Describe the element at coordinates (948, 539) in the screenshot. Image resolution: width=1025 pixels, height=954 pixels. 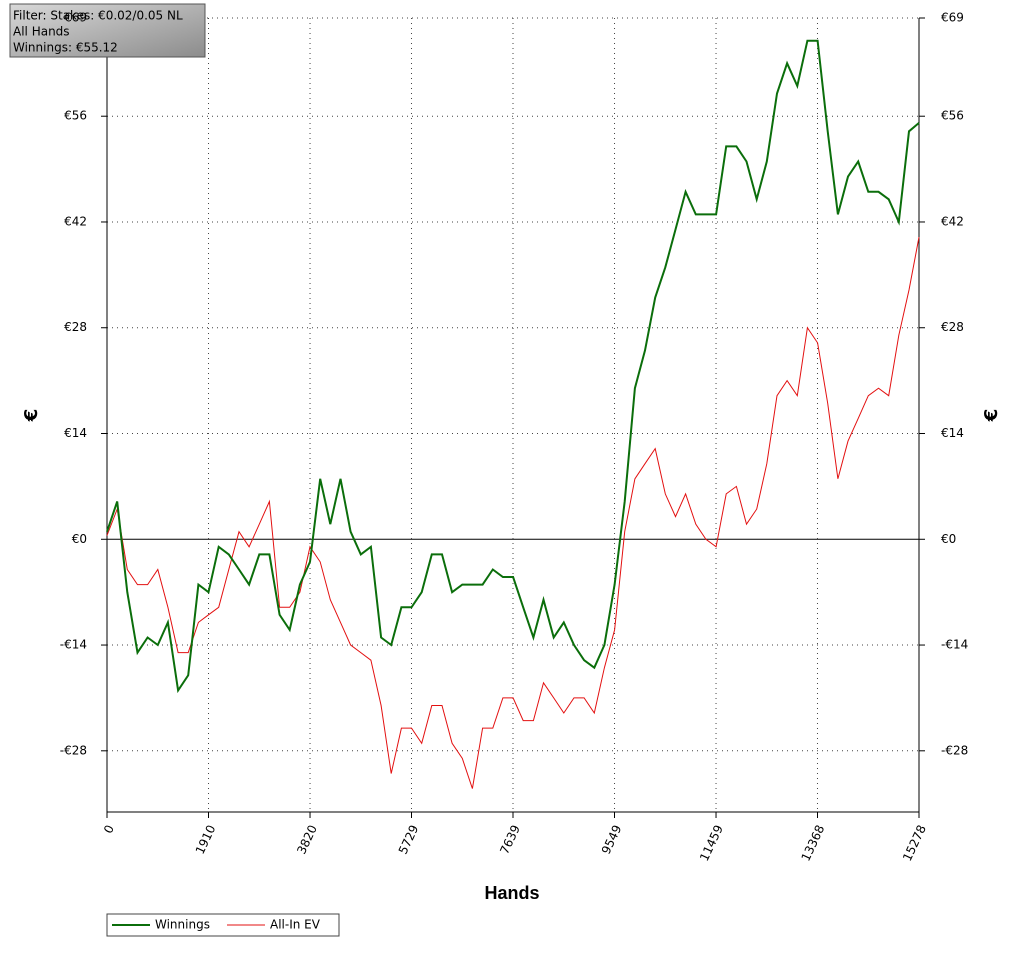
I see `y2-tick-label: €0` at that location.